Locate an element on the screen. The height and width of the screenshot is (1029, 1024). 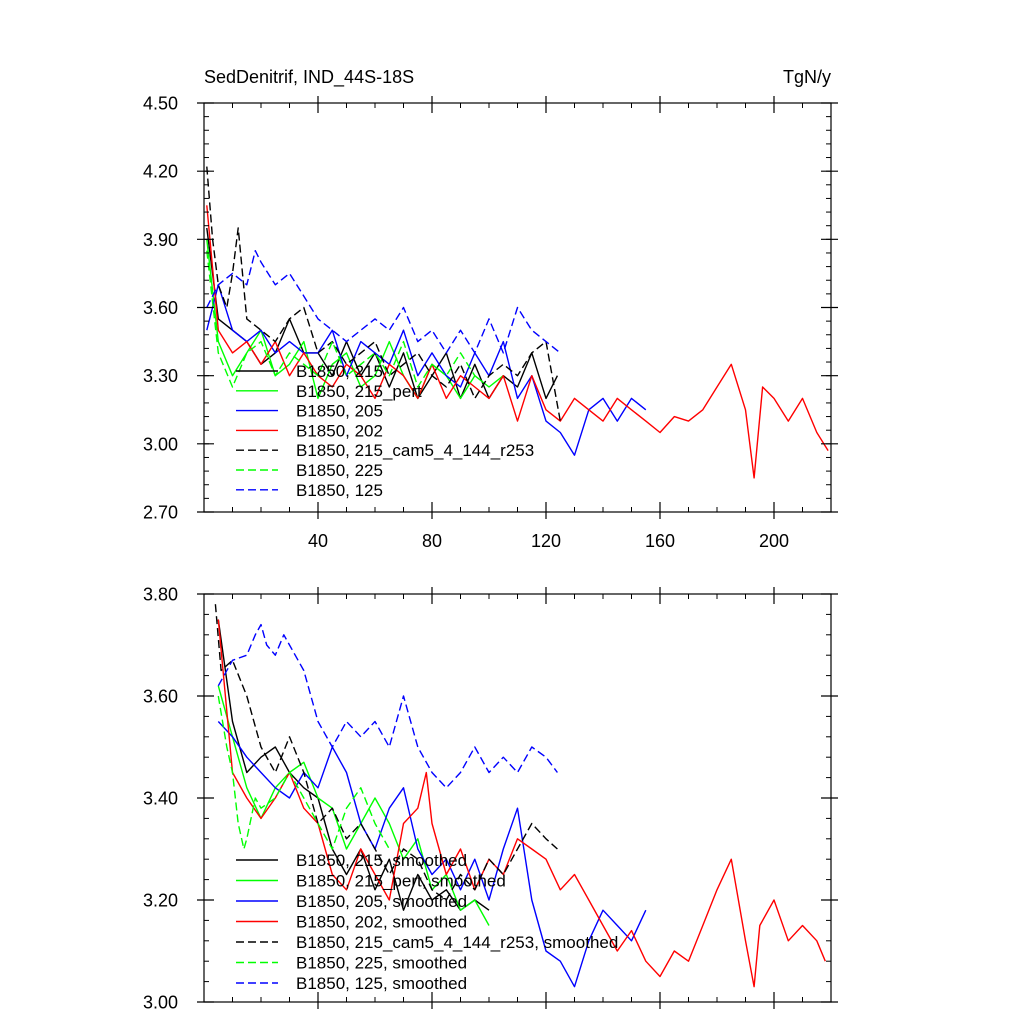
x-tick-label: 40 is located at coordinates (318, 541).